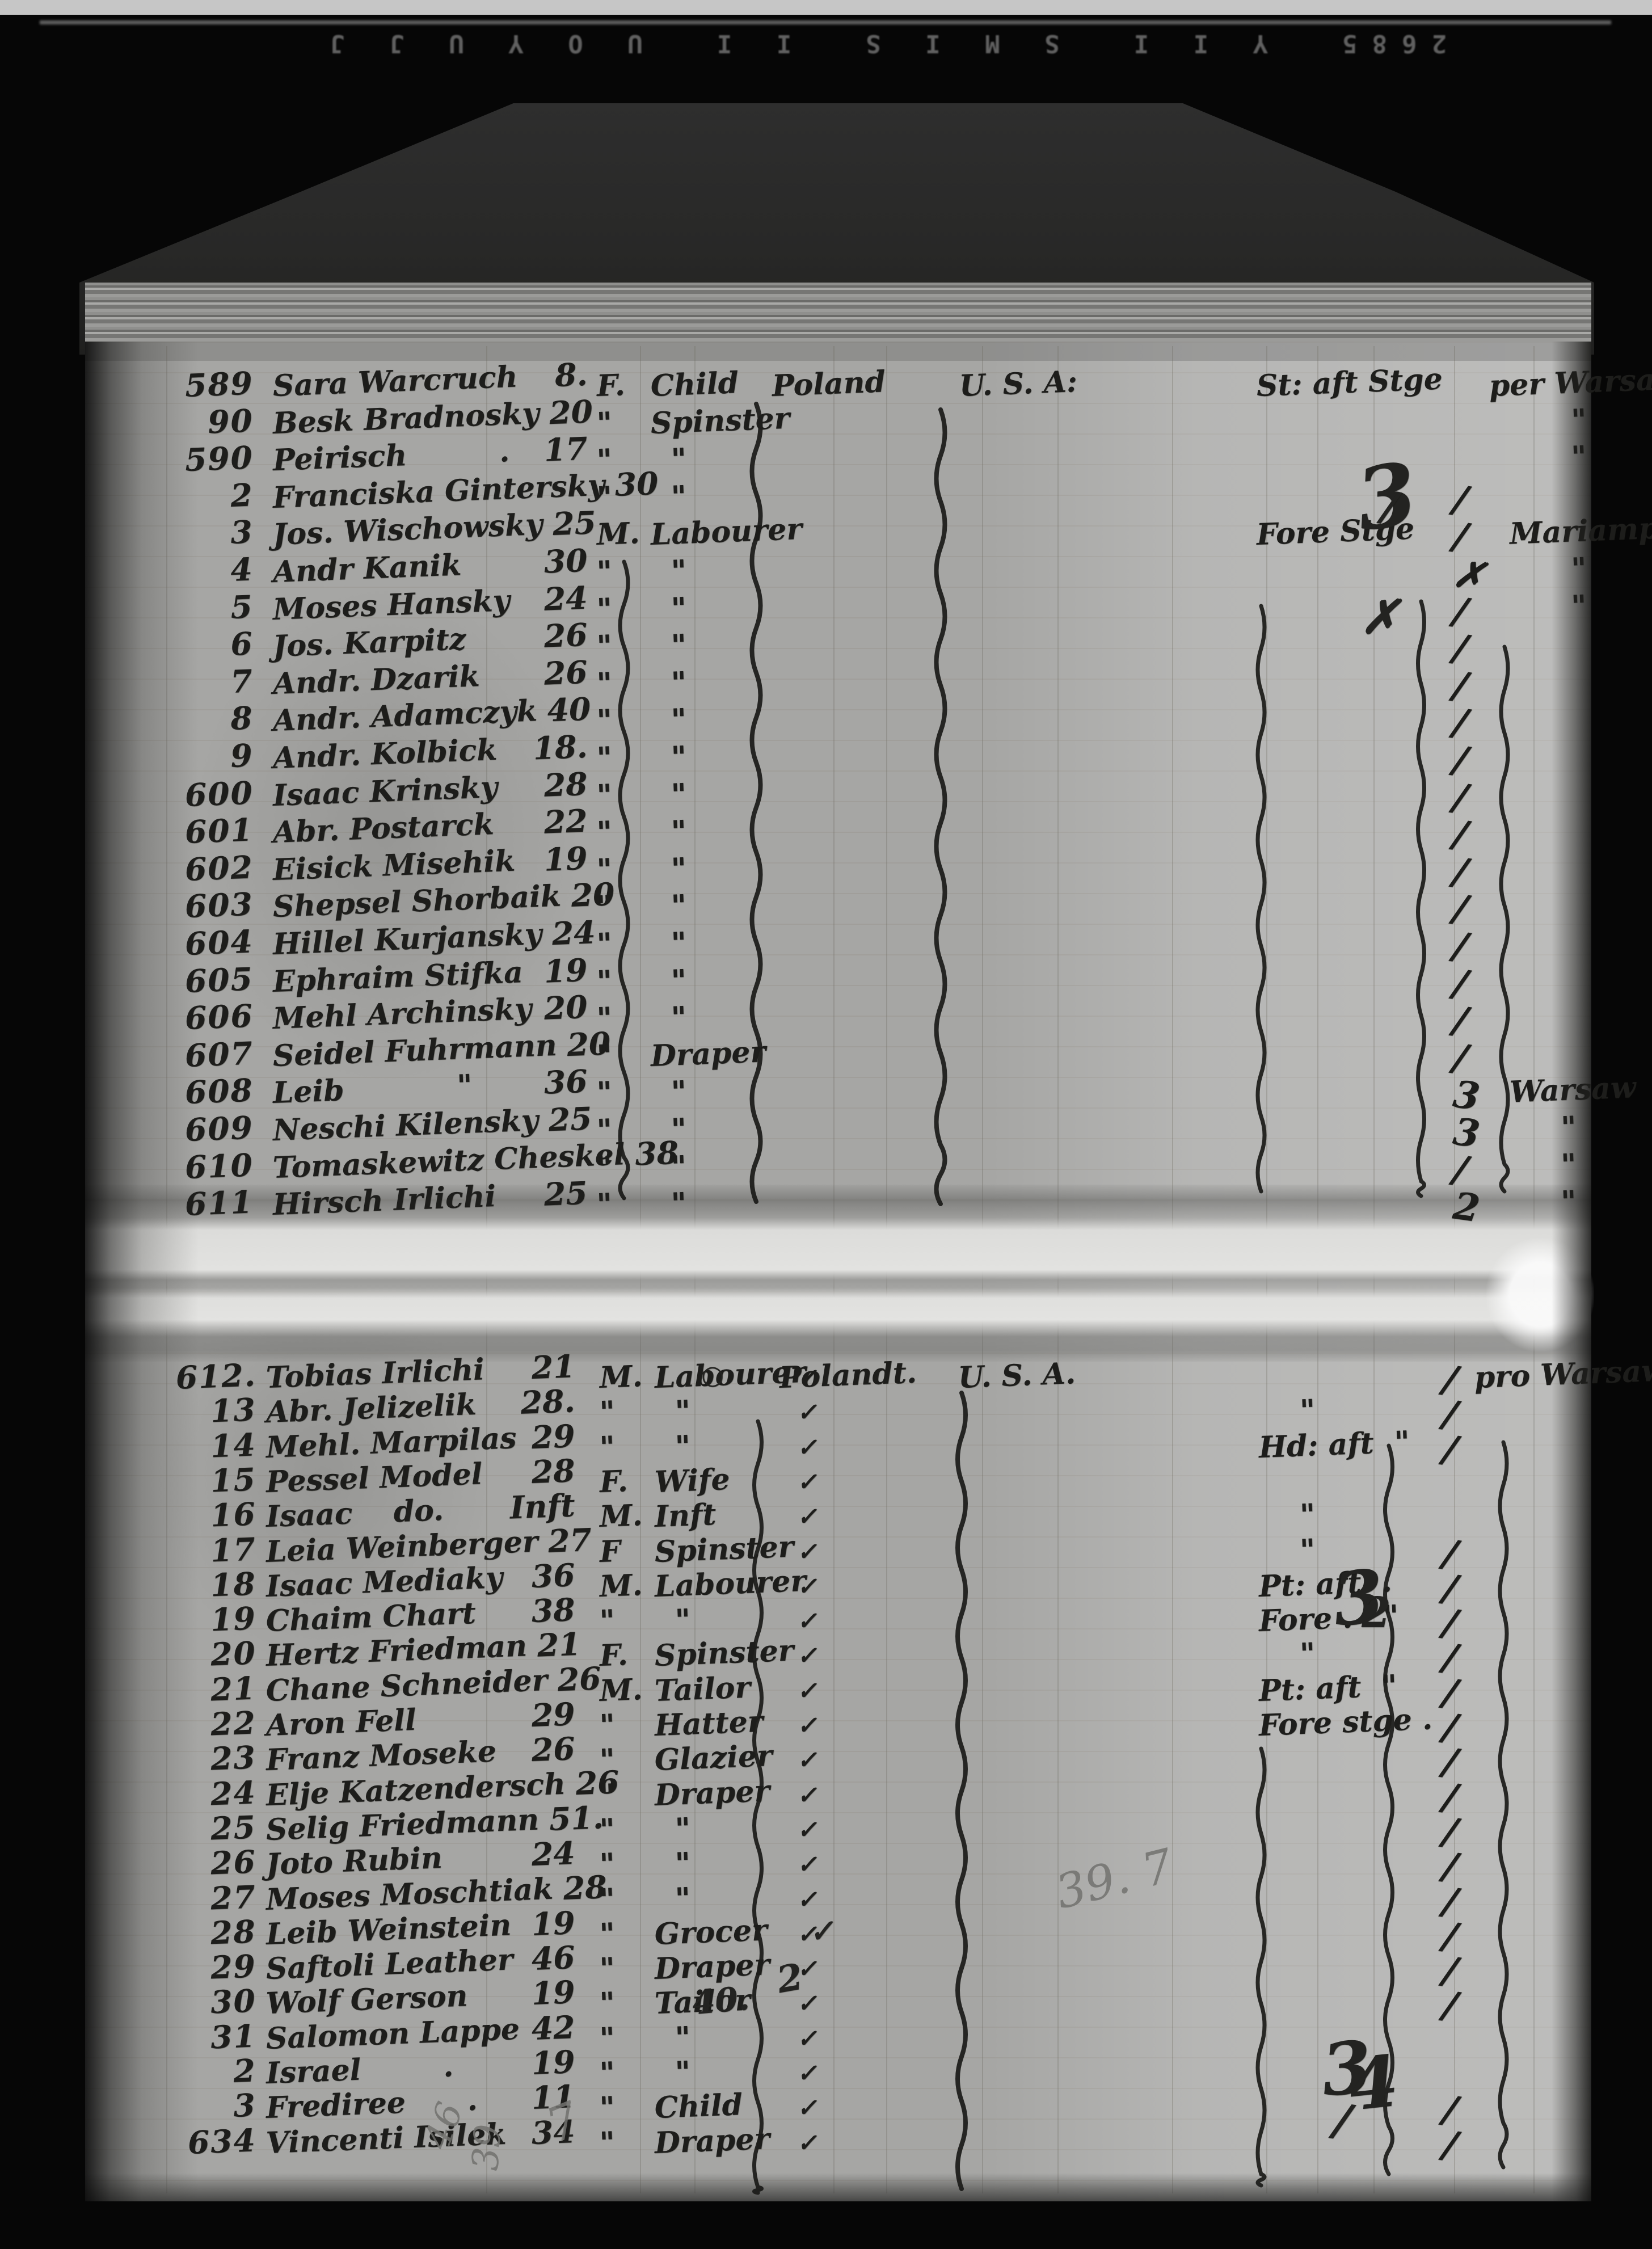 Image resolution: width=1652 pixels, height=2249 pixels. Describe the element at coordinates (711, 1933) in the screenshot. I see `passenger-occupation: Grocer` at that location.